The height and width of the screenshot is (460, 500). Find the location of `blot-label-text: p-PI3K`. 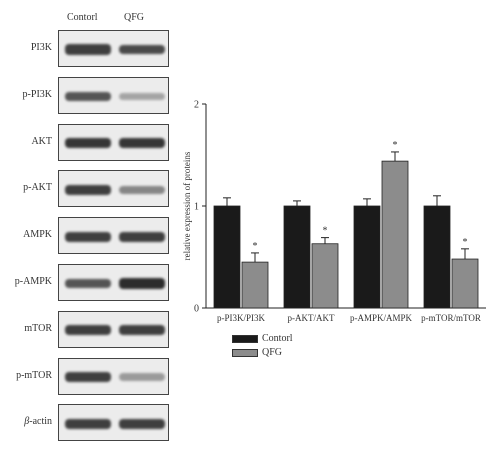

blot-label-text: p-PI3K is located at coordinates (37, 94).